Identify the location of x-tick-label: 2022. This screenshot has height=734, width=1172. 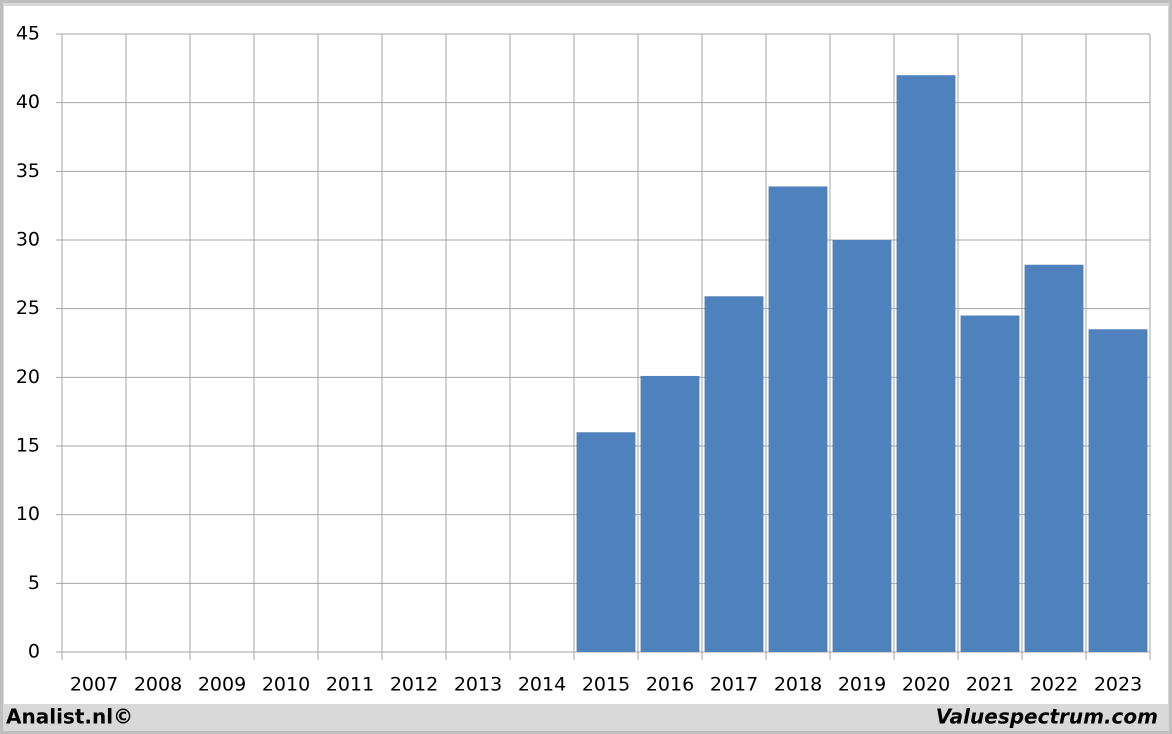
(1054, 685).